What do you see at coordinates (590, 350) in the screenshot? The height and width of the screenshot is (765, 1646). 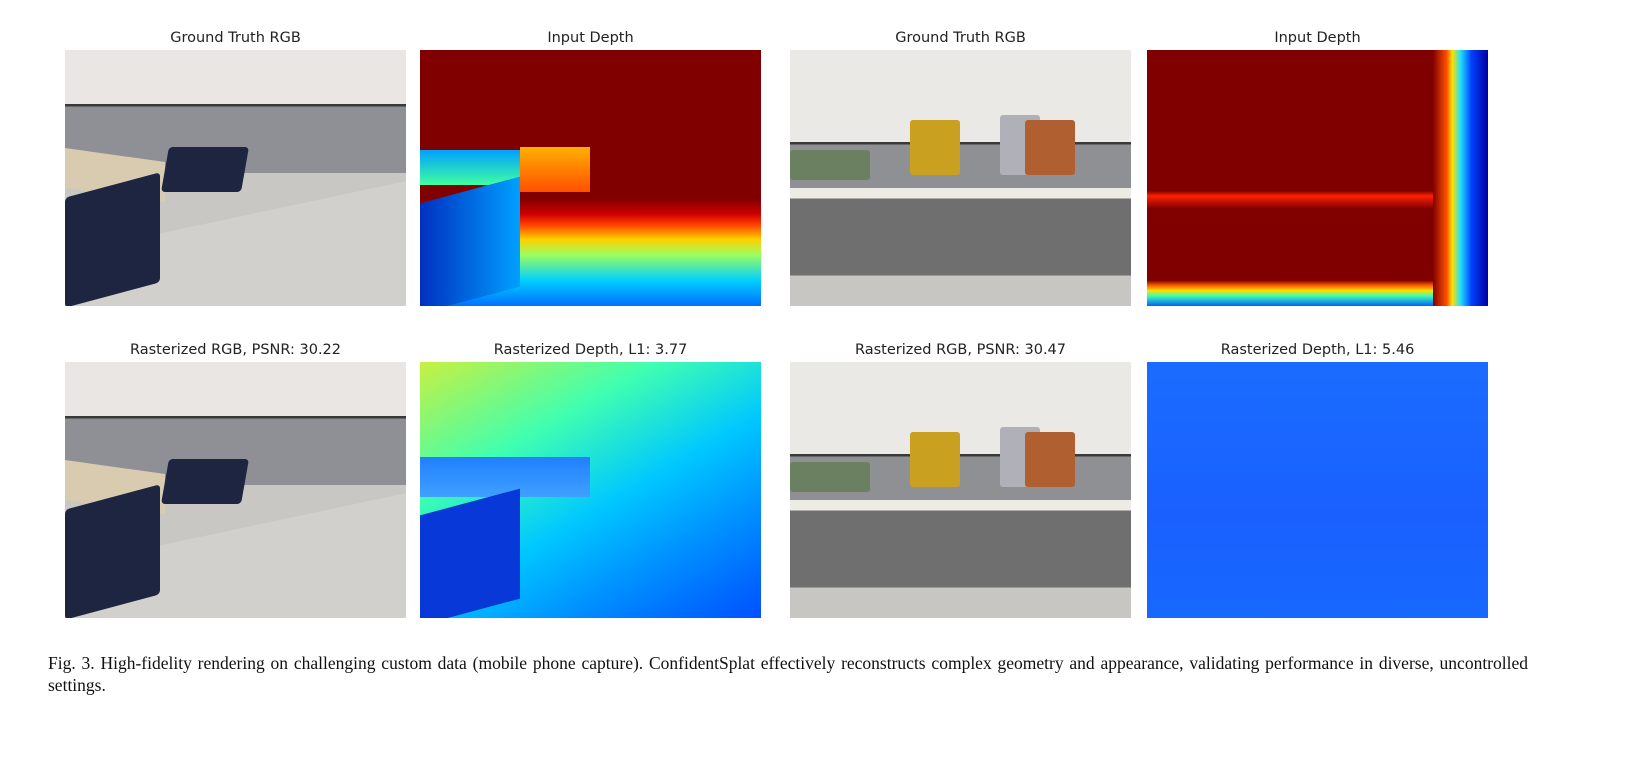 I see `panel-title: Rasterized Depth, L1: 3.77` at bounding box center [590, 350].